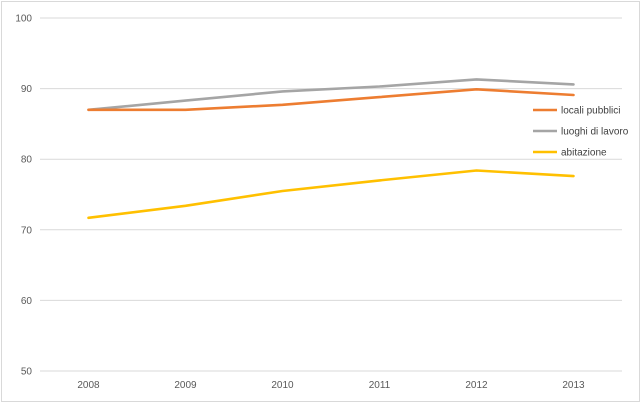 The height and width of the screenshot is (405, 643). Describe the element at coordinates (590, 111) in the screenshot. I see `legend-label: locali pubblici` at that location.